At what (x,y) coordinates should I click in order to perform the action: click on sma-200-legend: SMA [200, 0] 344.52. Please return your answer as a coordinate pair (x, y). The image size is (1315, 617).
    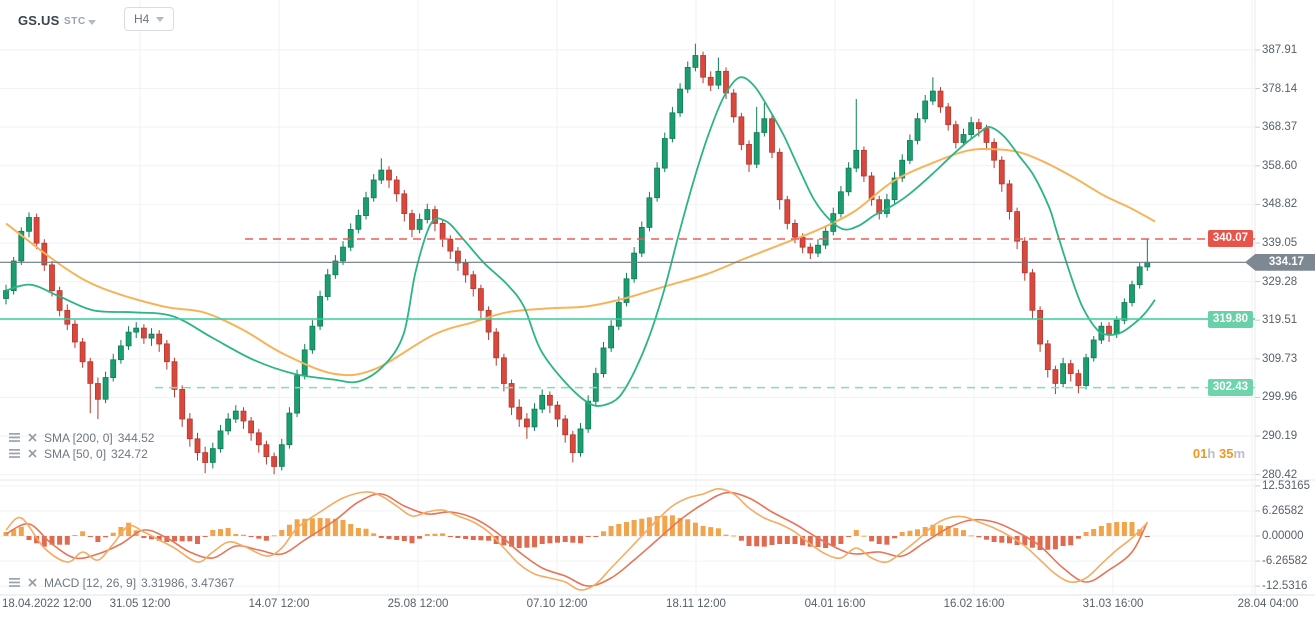
    Looking at the image, I should click on (81, 437).